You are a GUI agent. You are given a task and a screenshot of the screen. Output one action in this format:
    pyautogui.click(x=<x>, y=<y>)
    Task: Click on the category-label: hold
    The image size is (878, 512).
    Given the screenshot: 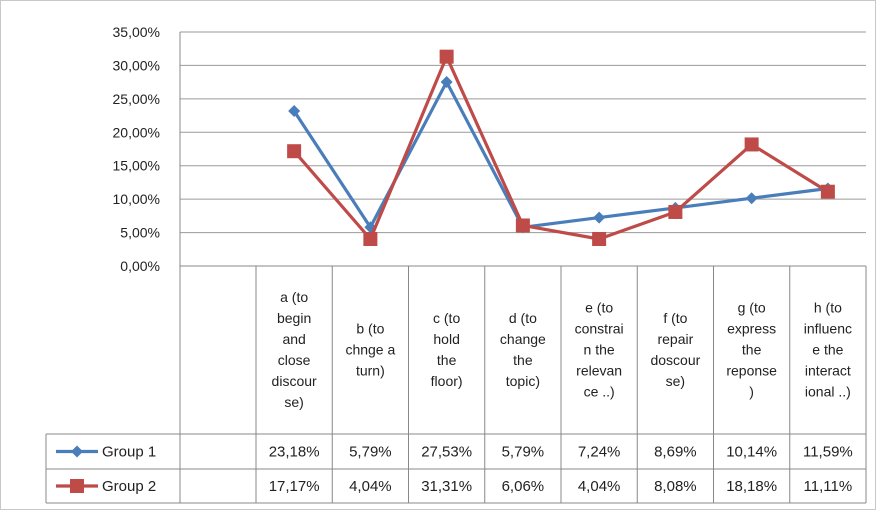 What is the action you would take?
    pyautogui.click(x=446, y=339)
    